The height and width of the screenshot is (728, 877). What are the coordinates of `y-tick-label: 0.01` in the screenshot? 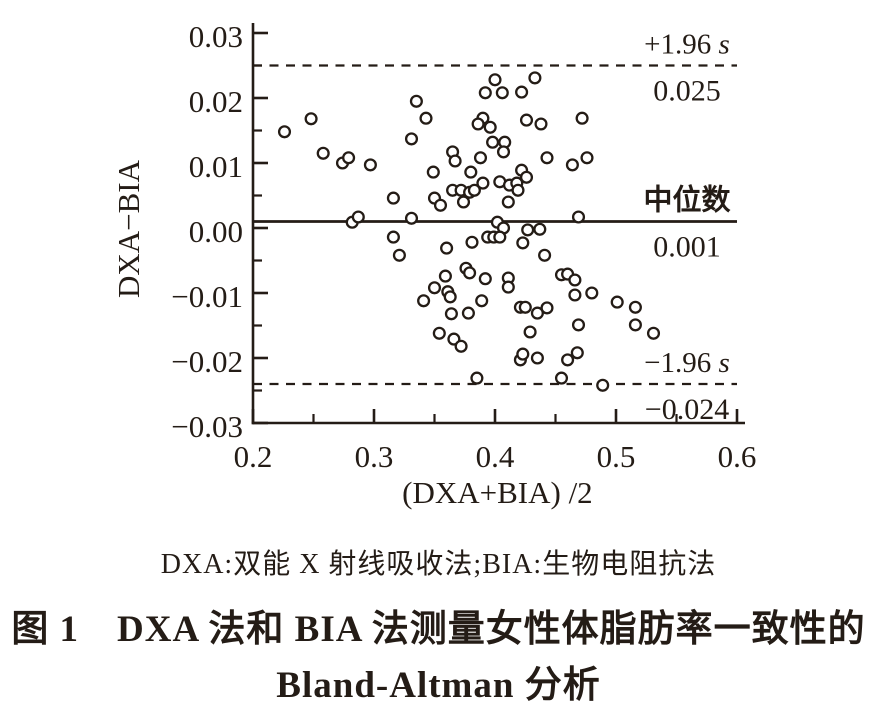 It's located at (216, 166).